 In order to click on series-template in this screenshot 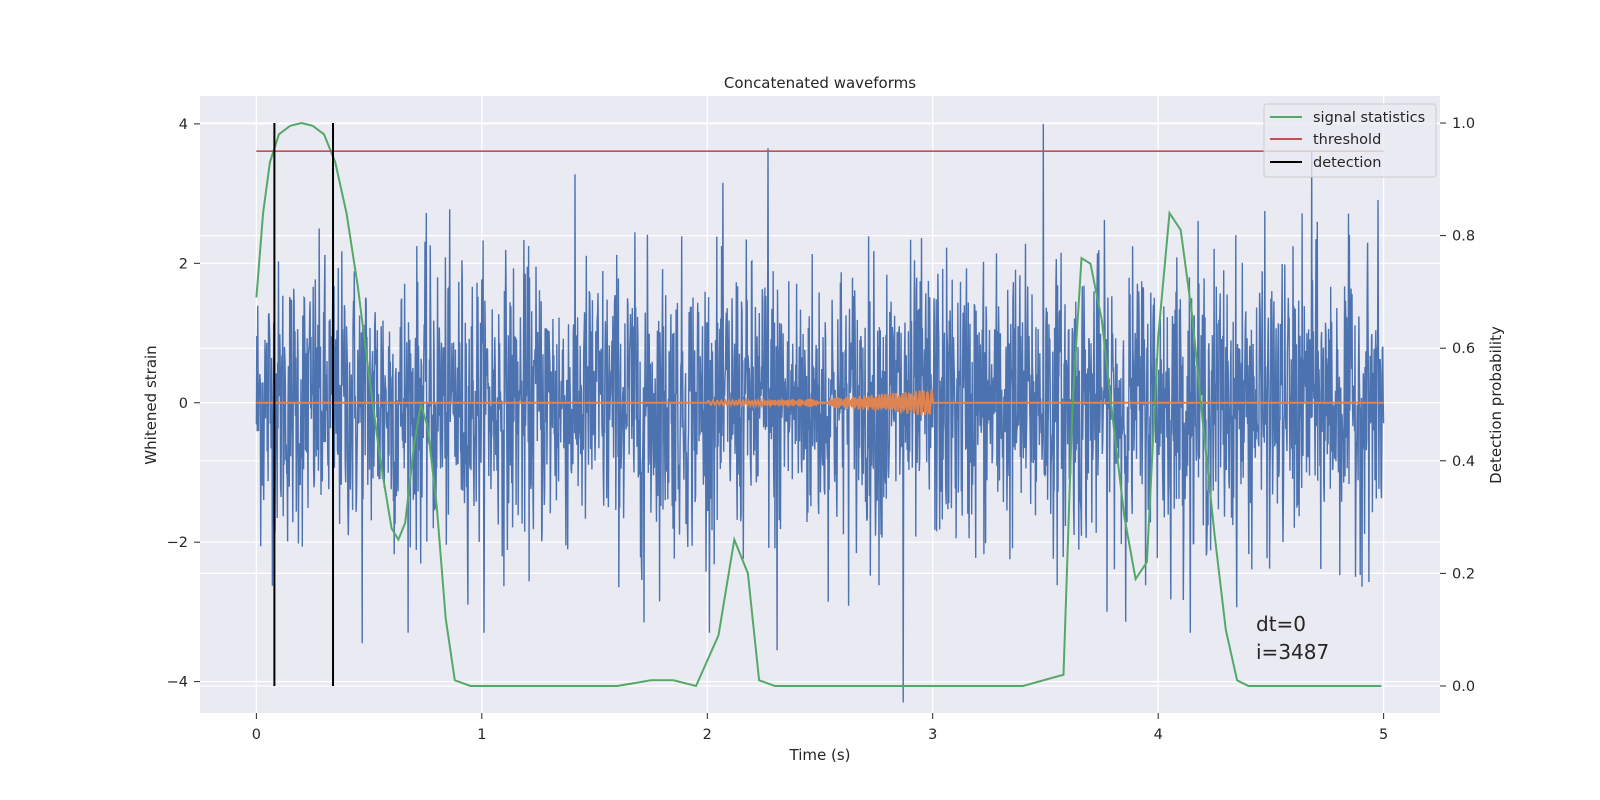, I will do `click(820, 402)`.